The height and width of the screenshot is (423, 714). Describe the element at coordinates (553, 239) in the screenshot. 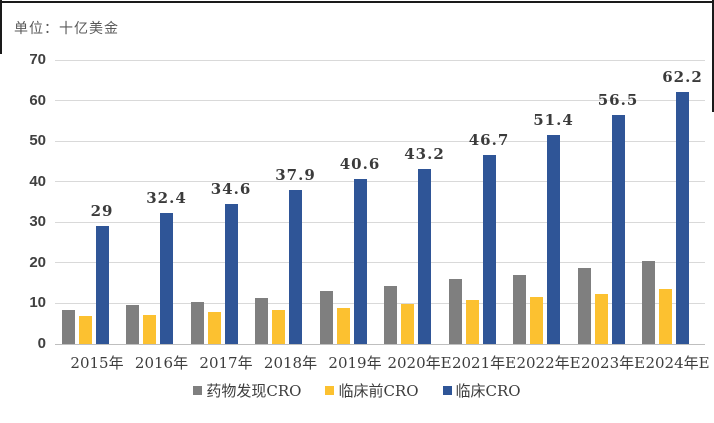

I see `bar-临床CRO-2022年E` at that location.